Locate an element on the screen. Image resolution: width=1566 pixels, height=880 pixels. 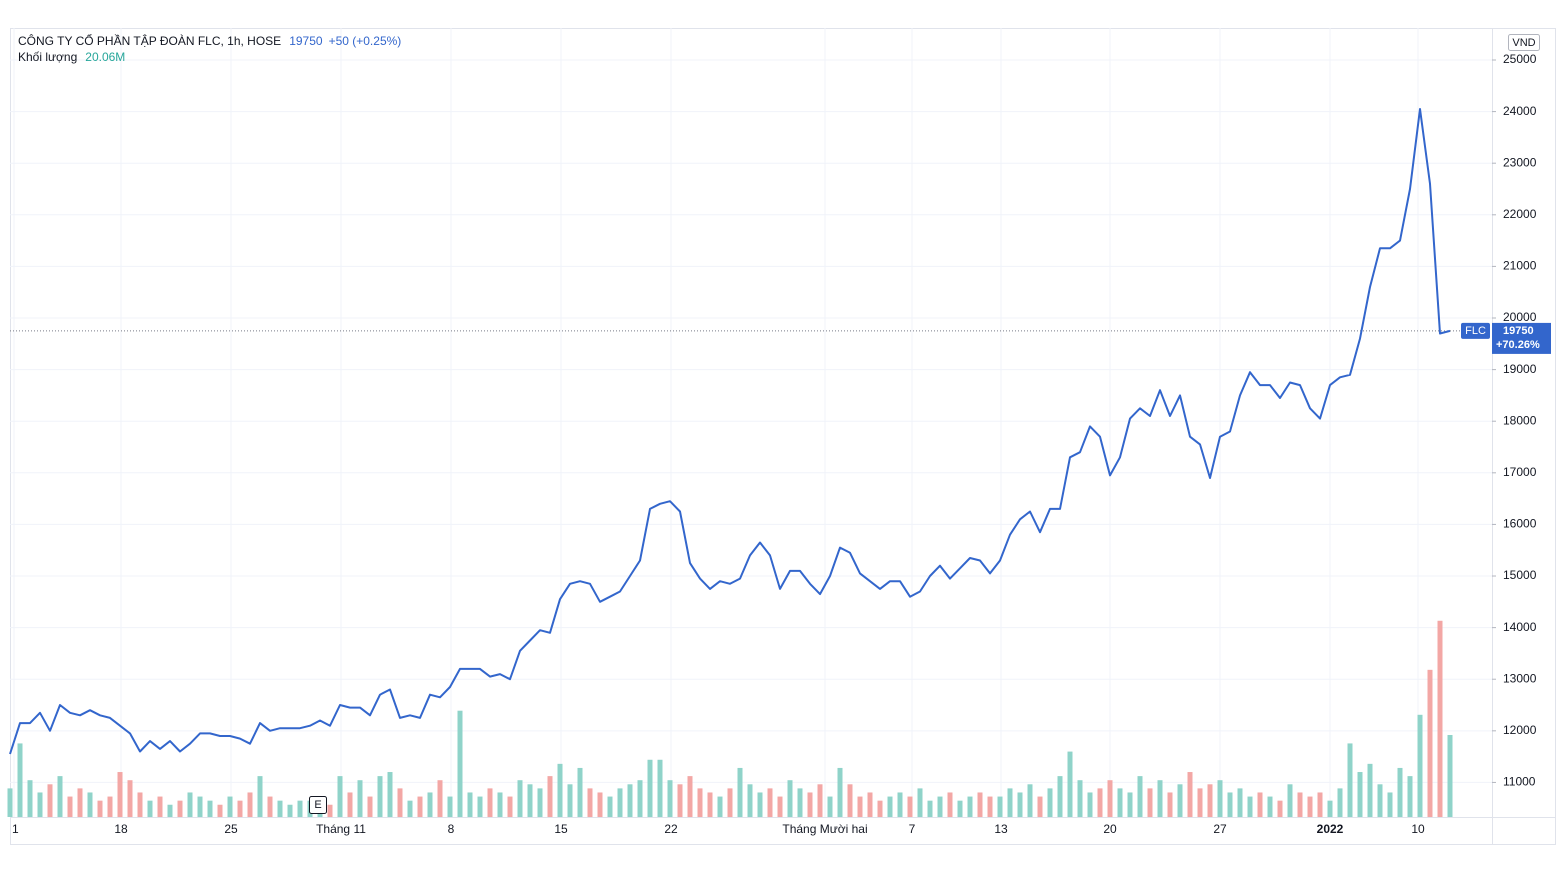
price-change: +50 (+0.25%) is located at coordinates (365, 41).